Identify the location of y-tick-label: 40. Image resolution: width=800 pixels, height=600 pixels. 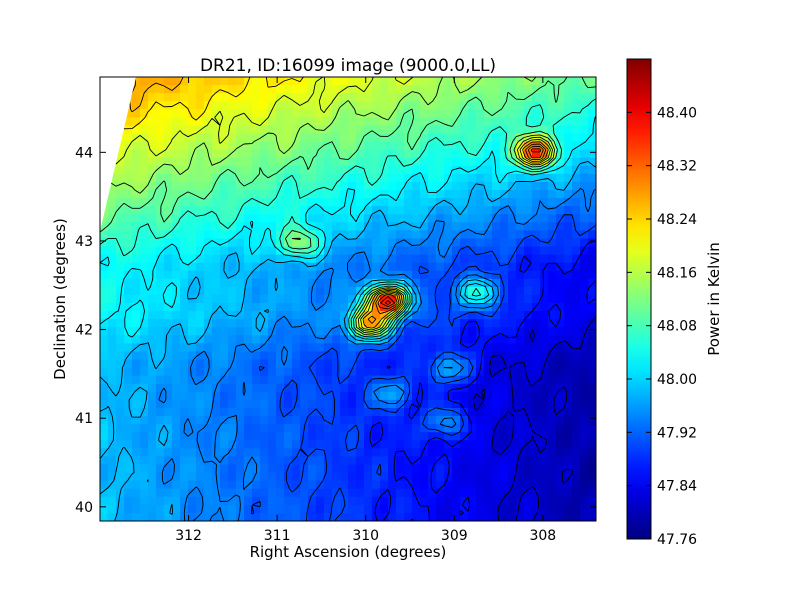
(84, 508).